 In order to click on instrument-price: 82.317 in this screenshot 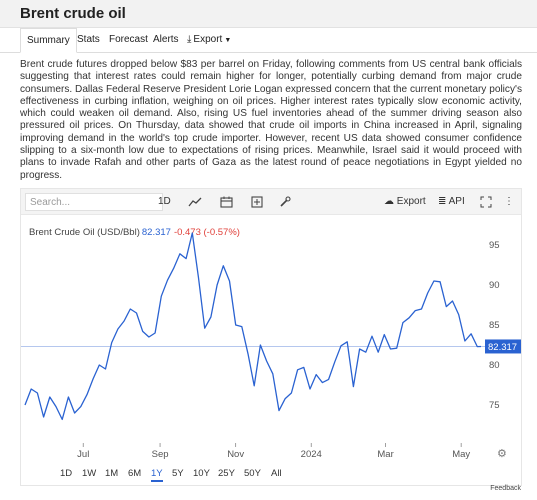, I will do `click(156, 232)`.